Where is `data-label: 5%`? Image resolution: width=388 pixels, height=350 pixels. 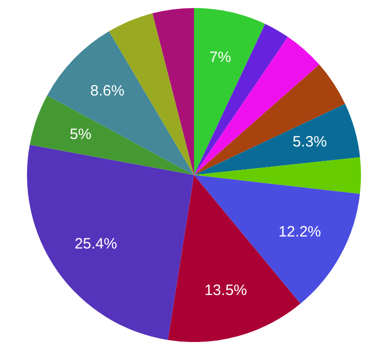 data-label: 5% is located at coordinates (81, 135).